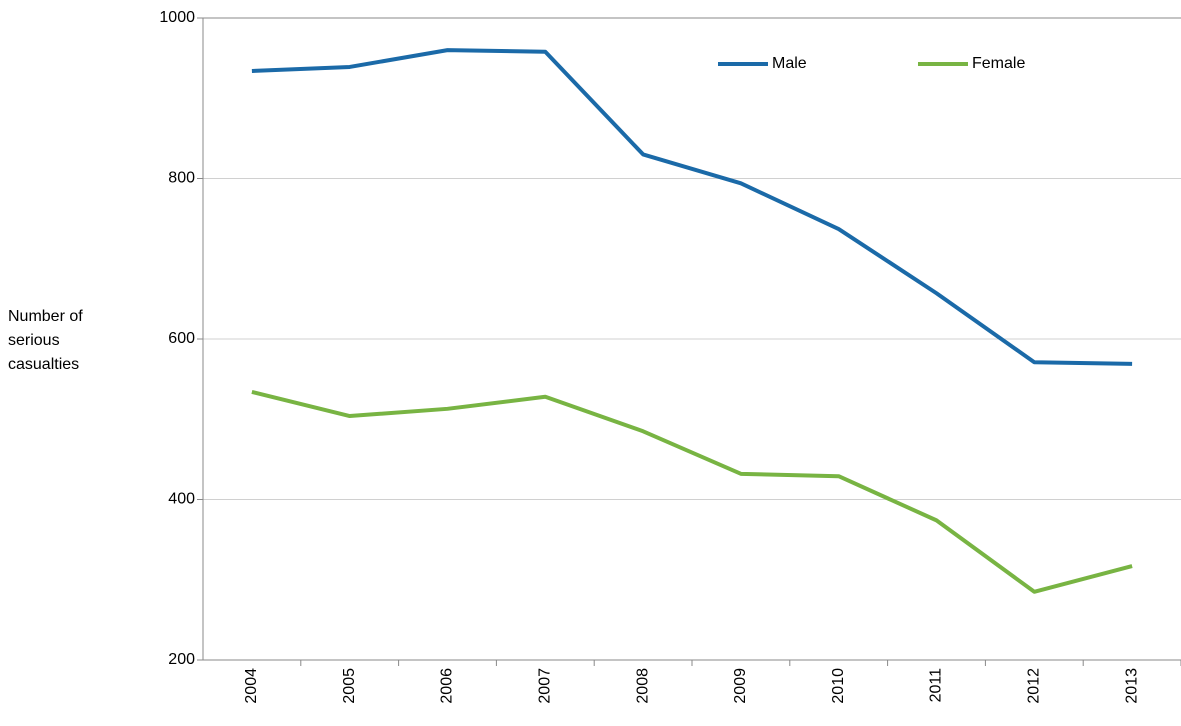 The image size is (1181, 726). What do you see at coordinates (789, 63) in the screenshot?
I see `legend-label: Male` at bounding box center [789, 63].